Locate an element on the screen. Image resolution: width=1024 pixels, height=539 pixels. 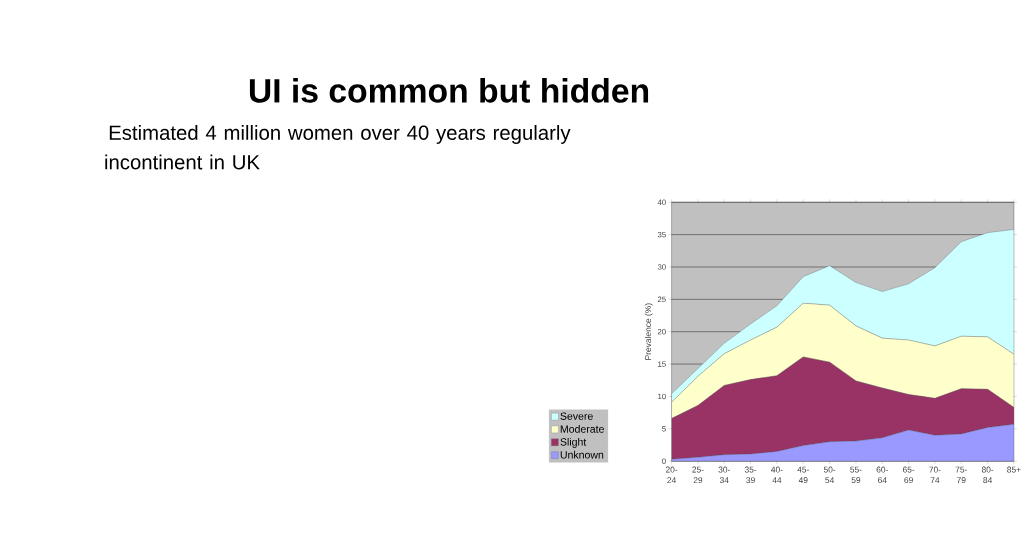
x-tick-label: 50-54 is located at coordinates (829, 475).